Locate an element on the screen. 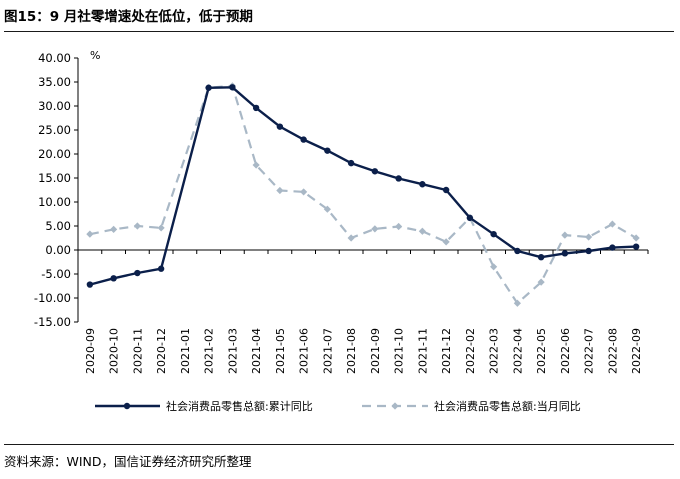 This screenshot has width=680, height=479. legend-marker-monthly is located at coordinates (395, 406).